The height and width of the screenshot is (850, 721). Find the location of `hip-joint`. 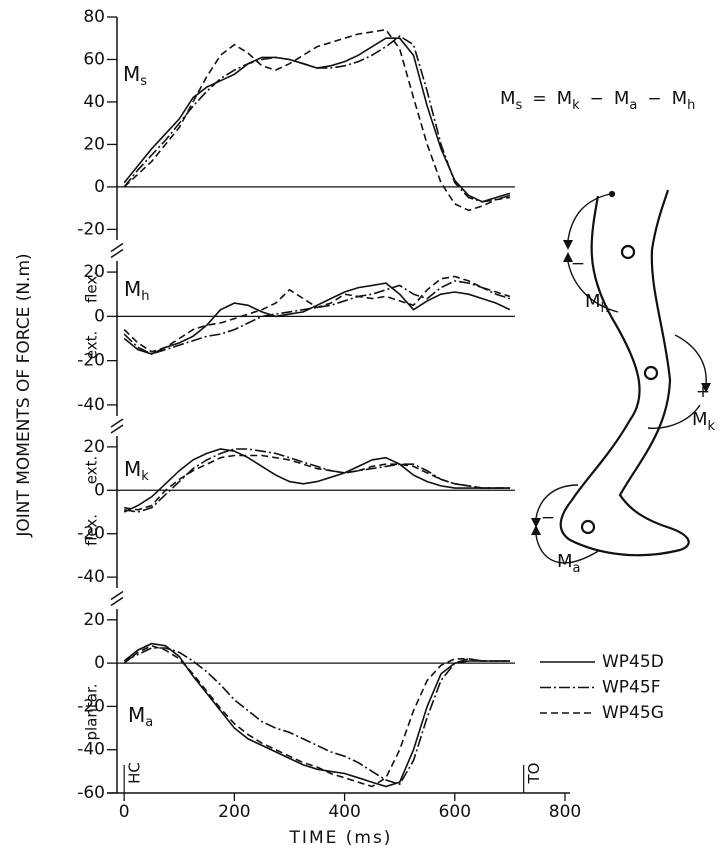

hip-joint is located at coordinates (628, 252).